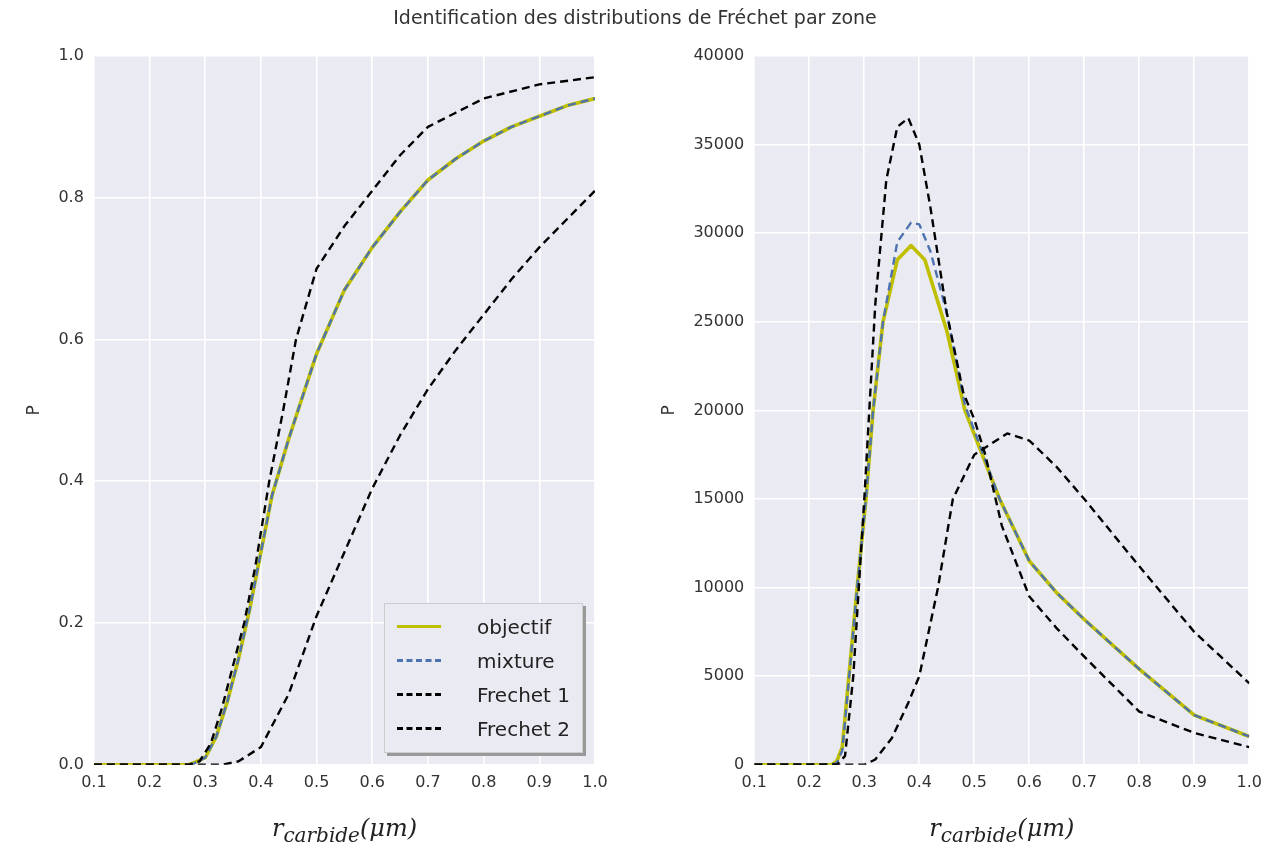 This screenshot has width=1270, height=854. What do you see at coordinates (71, 55) in the screenshot?
I see `y-tick-label: 1.0` at bounding box center [71, 55].